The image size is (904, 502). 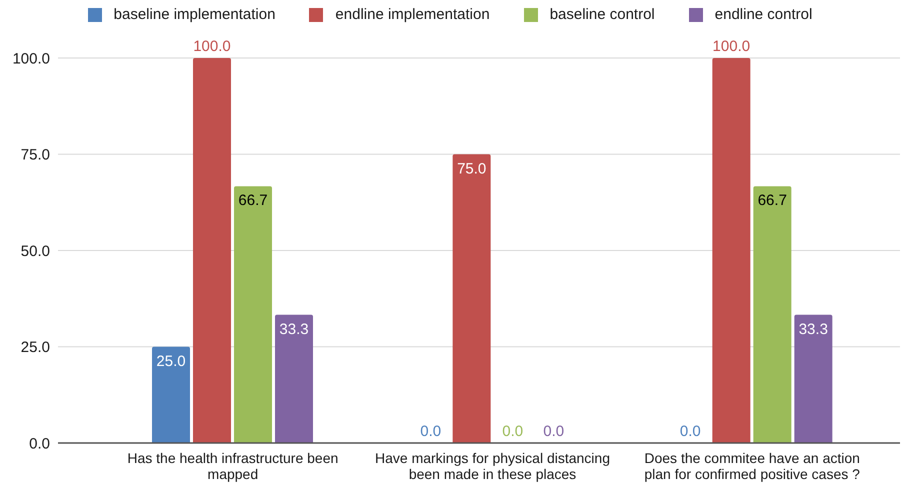 What do you see at coordinates (35, 251) in the screenshot?
I see `y-tick-label: 50.0` at bounding box center [35, 251].